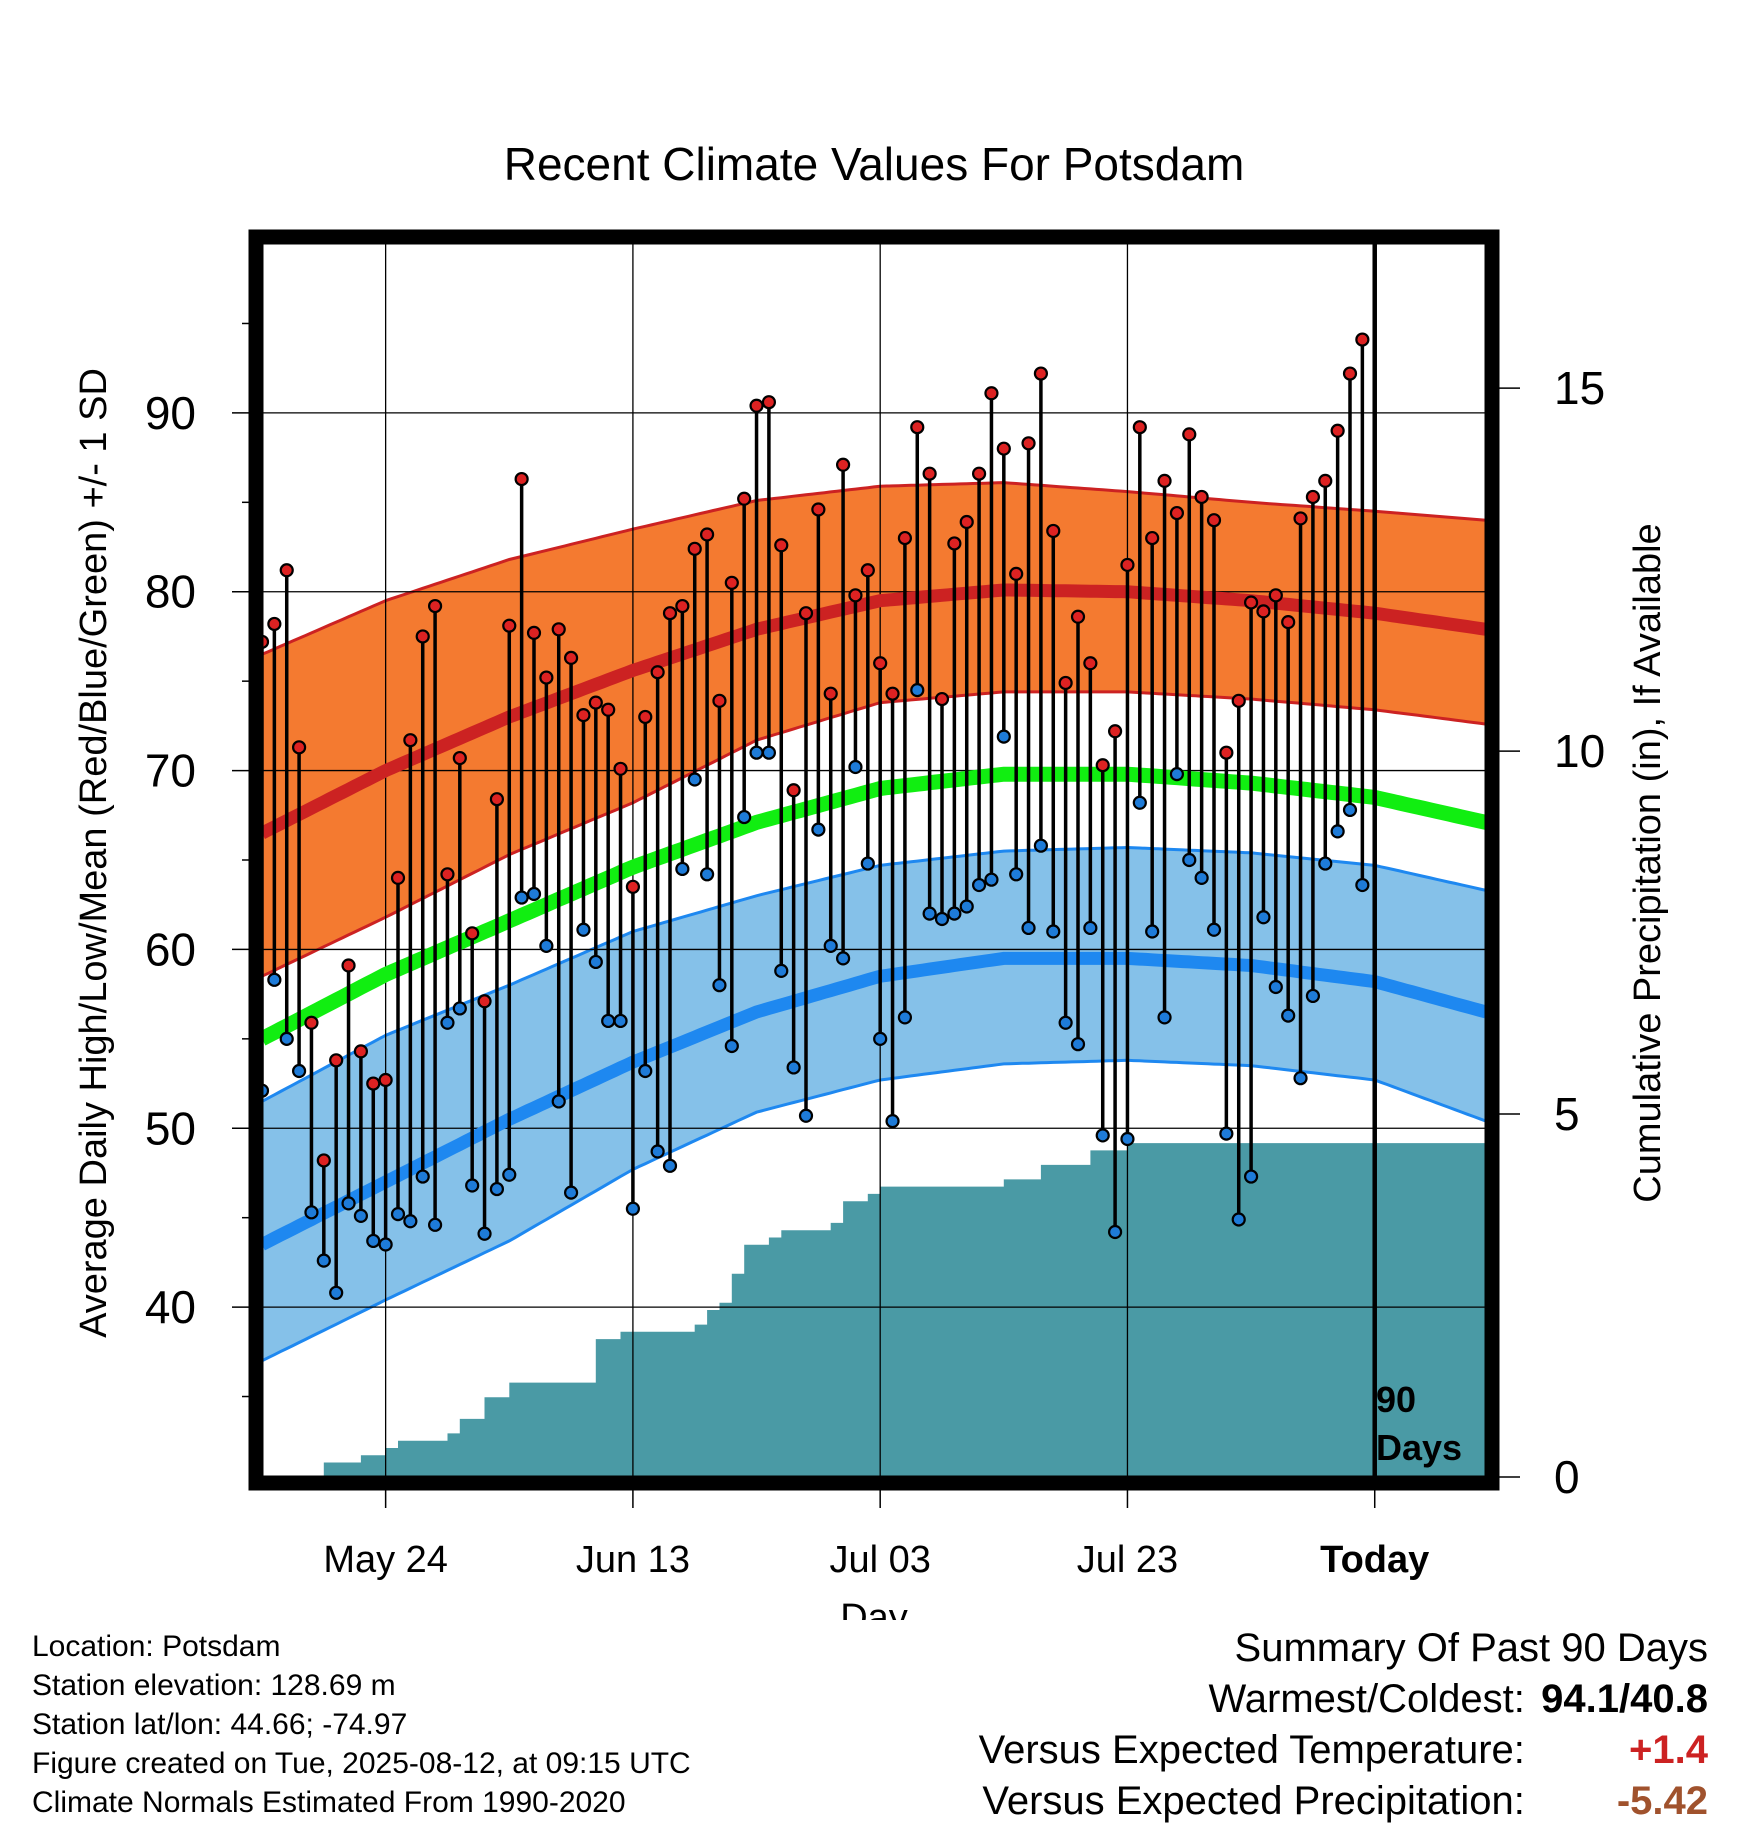 Image resolution: width=1748 pixels, height=1828 pixels. Describe the element at coordinates (170, 949) in the screenshot. I see `y-left-tick-label: 60` at that location.